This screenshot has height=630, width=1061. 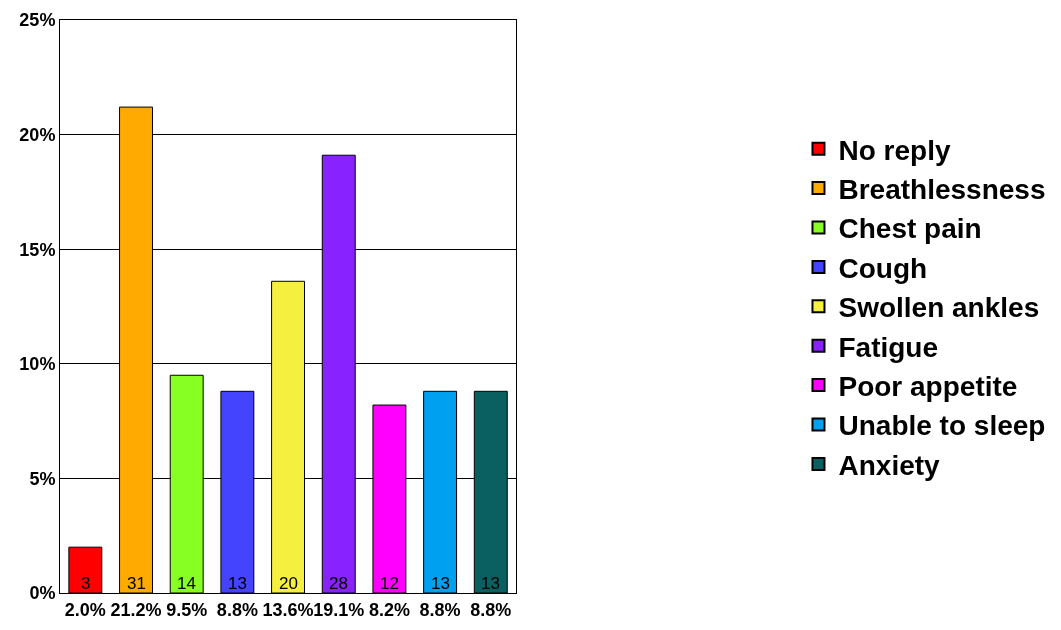 What do you see at coordinates (37, 249) in the screenshot?
I see `y-tick-label: 15%` at bounding box center [37, 249].